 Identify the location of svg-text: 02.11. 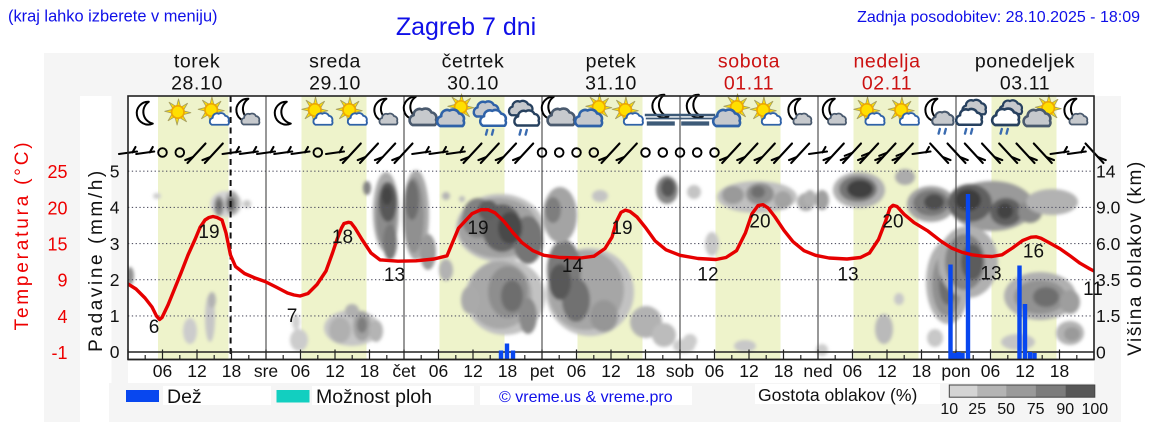
(887, 84).